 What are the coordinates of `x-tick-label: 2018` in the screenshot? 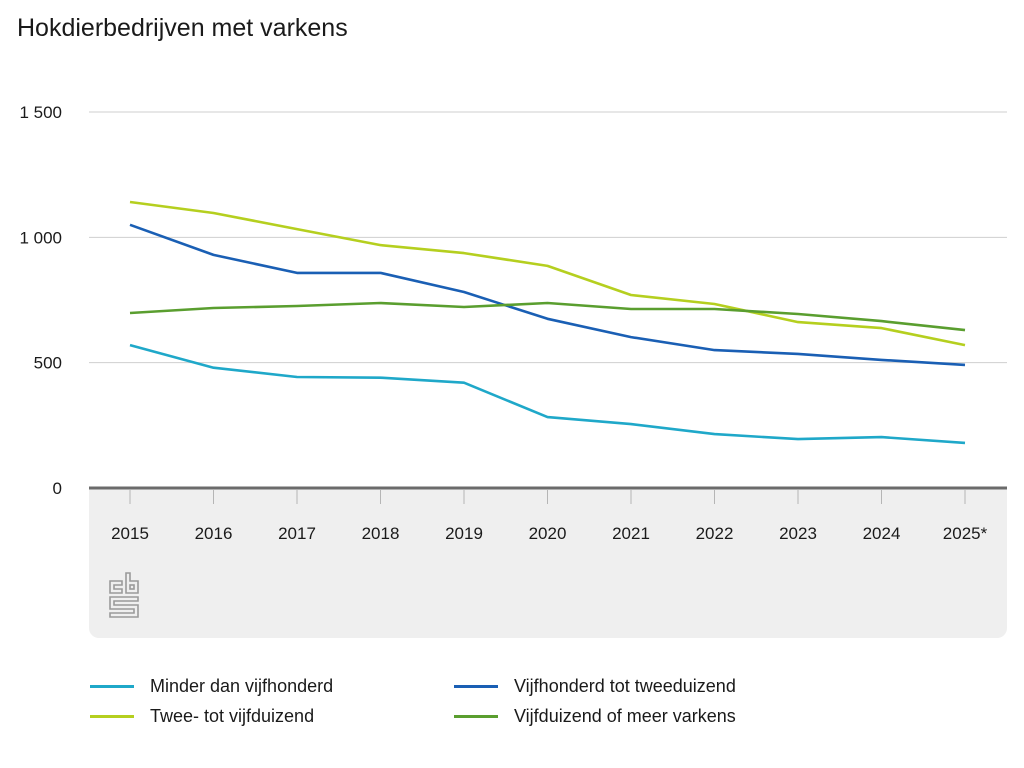 It's located at (381, 533).